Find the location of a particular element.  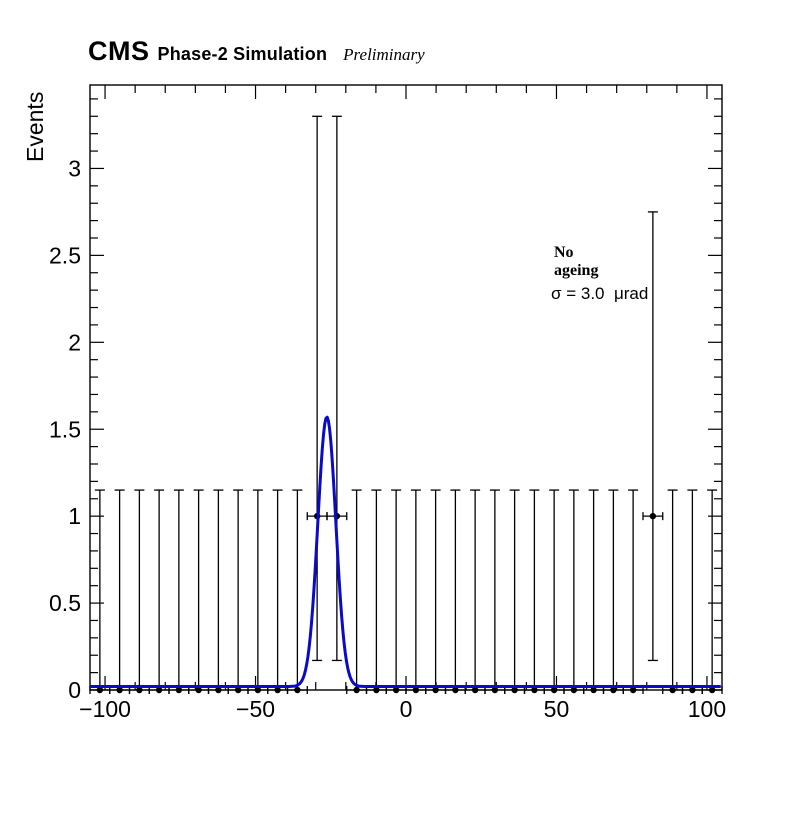

y-tick-label: 3 is located at coordinates (74, 168).